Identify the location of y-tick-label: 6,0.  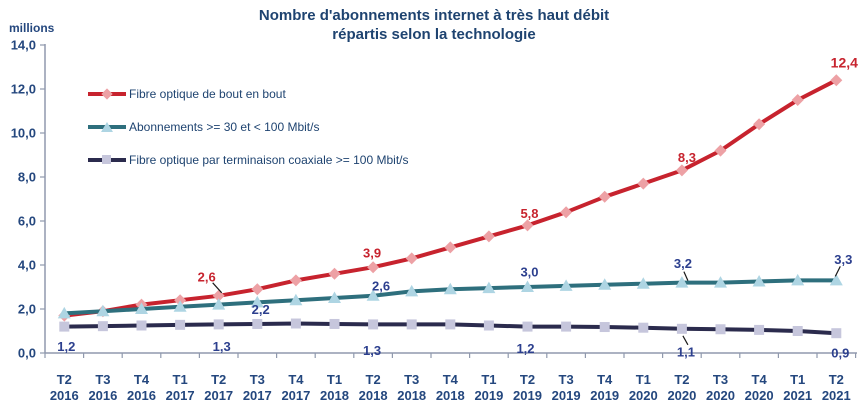
(27, 221).